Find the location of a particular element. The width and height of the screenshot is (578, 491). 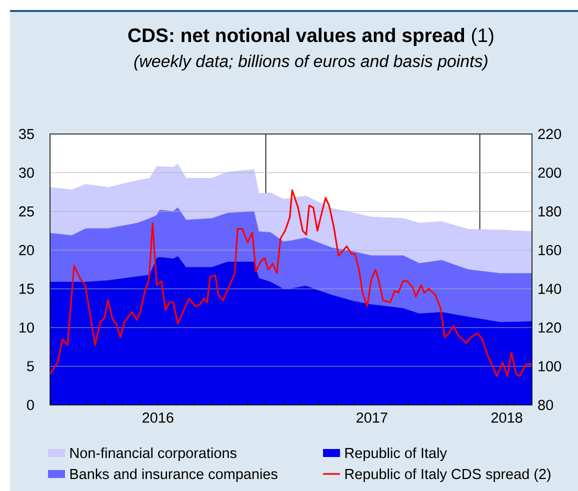

y-tick-label: 10 is located at coordinates (27, 327).